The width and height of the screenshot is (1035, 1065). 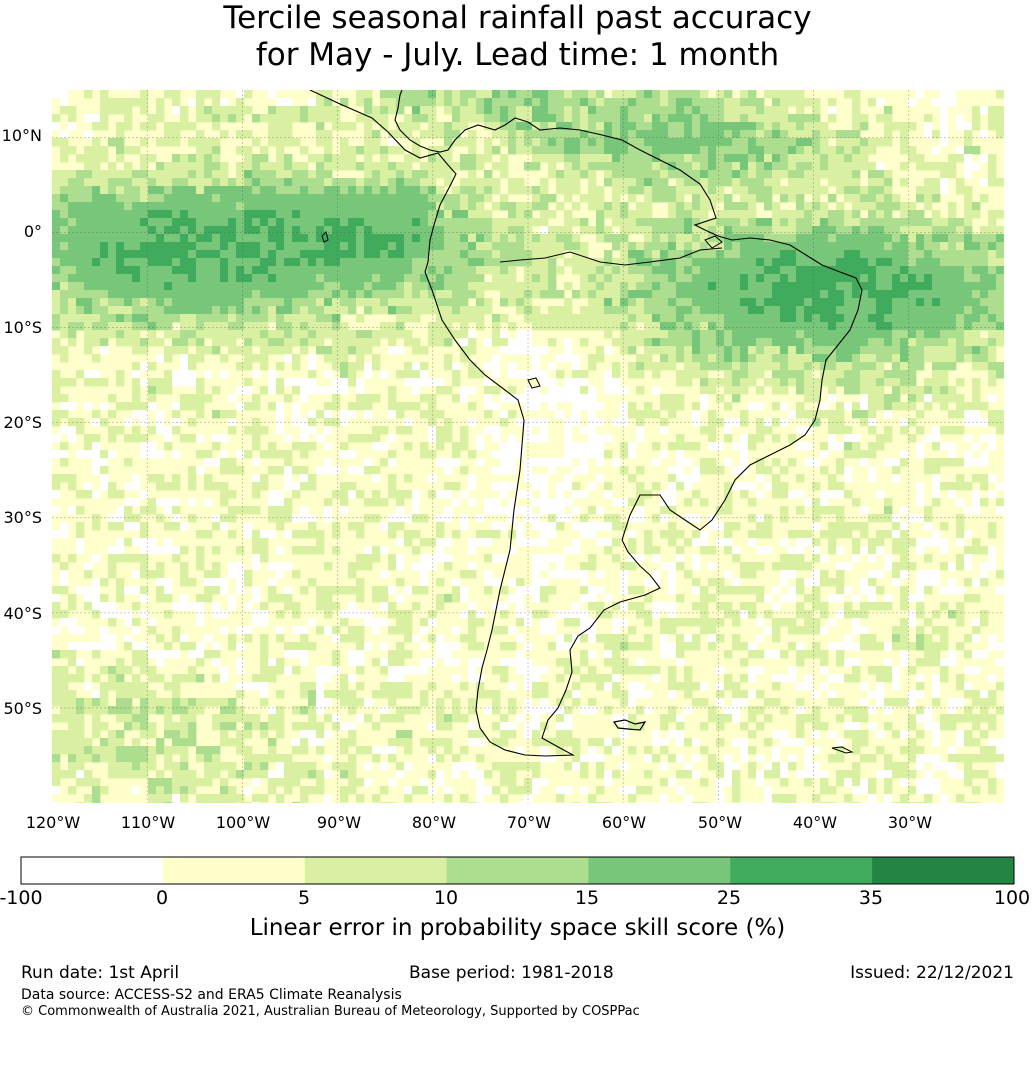 What do you see at coordinates (22, 517) in the screenshot?
I see `lat-label-30s: 30°S` at bounding box center [22, 517].